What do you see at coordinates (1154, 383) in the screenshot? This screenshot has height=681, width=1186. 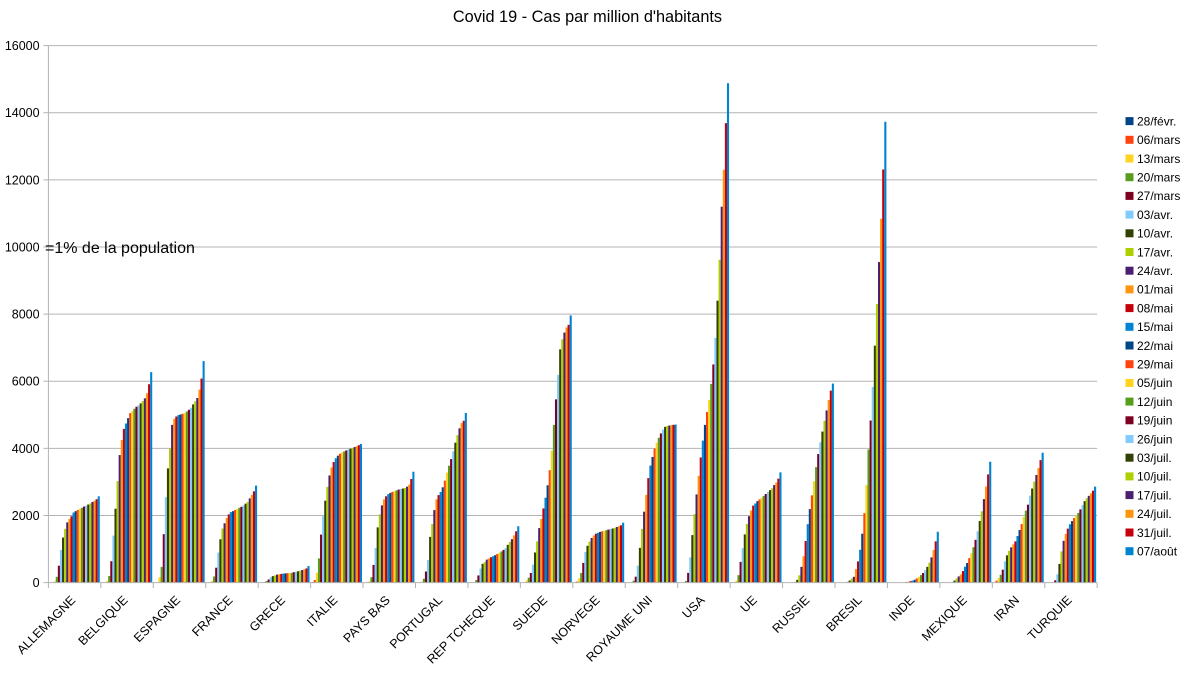 I see `svg-text: 05/juin` at bounding box center [1154, 383].